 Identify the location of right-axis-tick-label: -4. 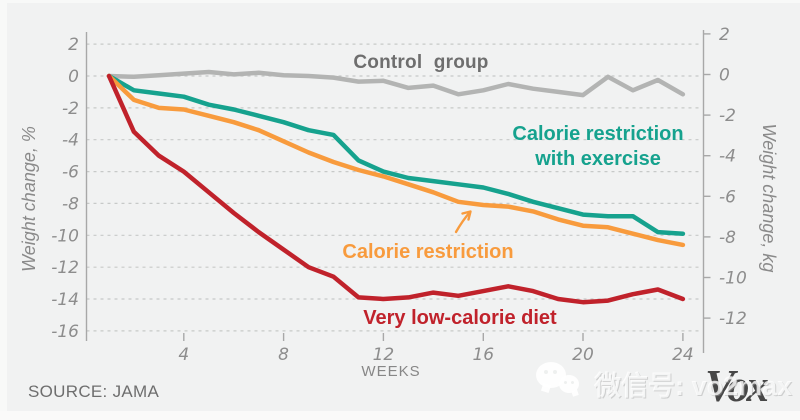
(727, 157).